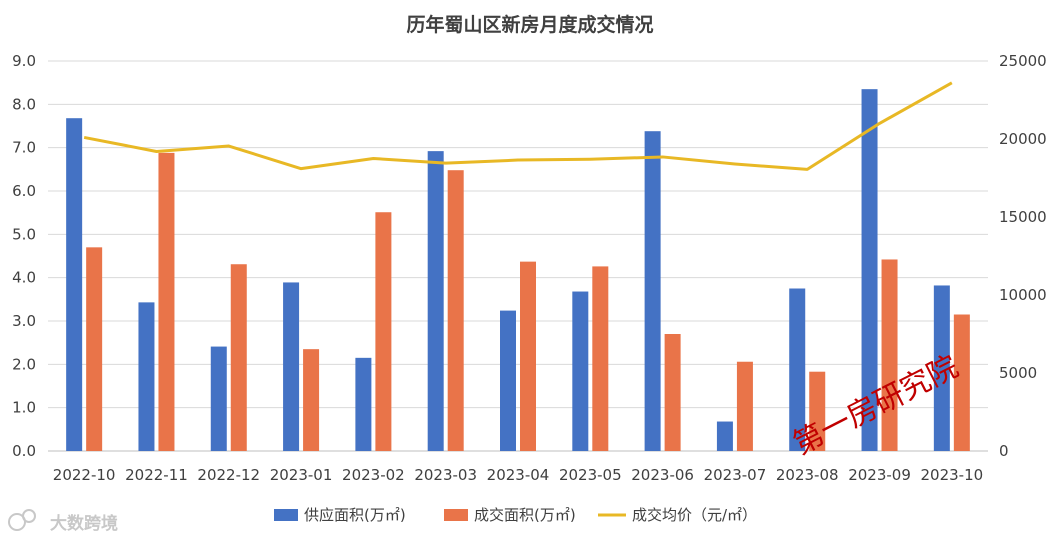  I want to click on left-axis: 0.0 1.0 2.0 3.0 4.0 5.0 6.0 7.0 8.0 9.0, so click(24, 256).